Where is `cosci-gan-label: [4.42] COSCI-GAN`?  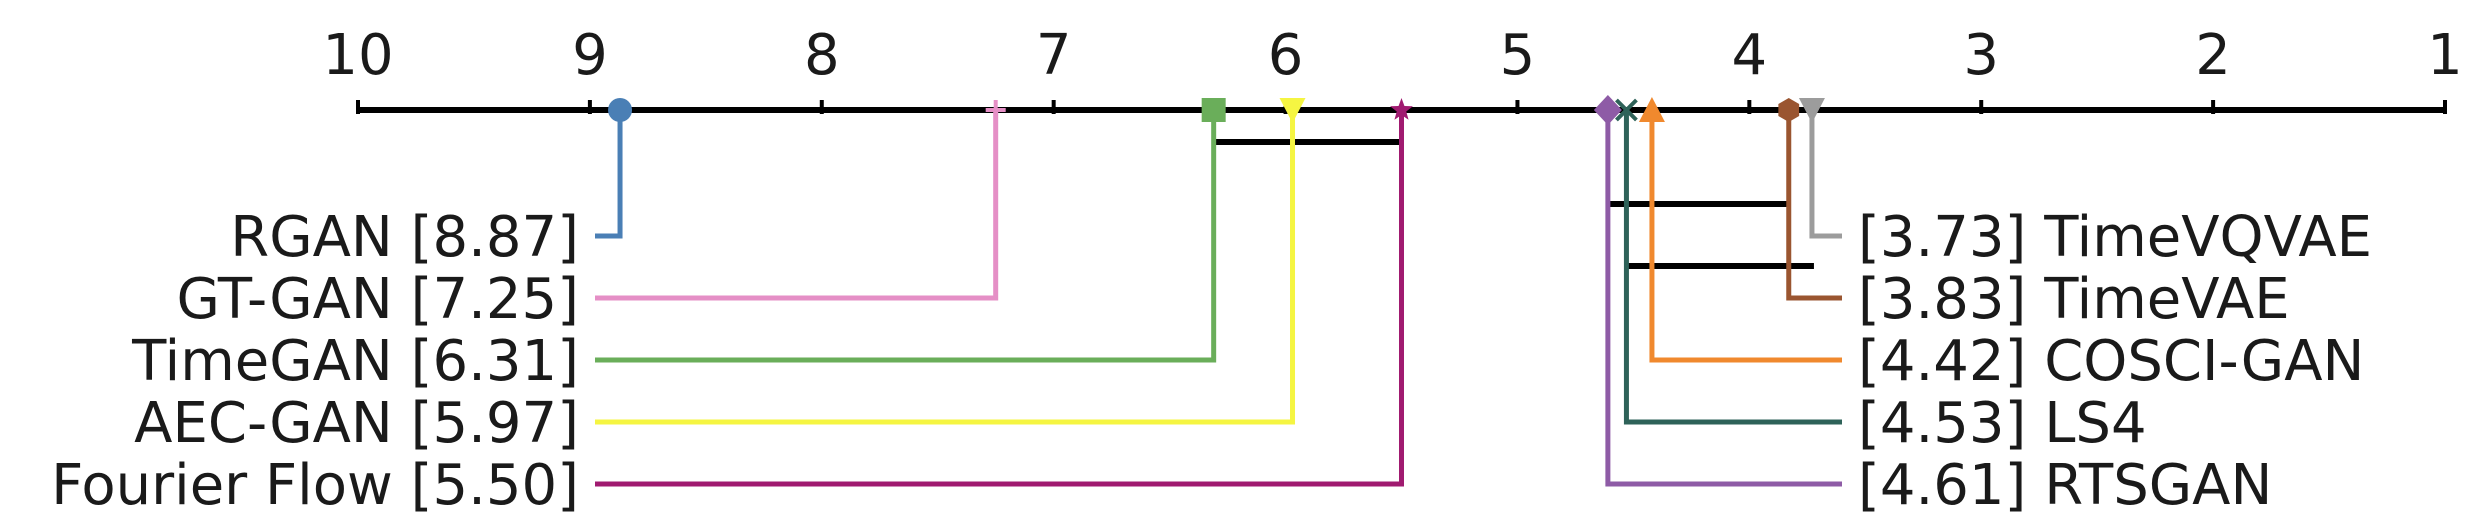
cosci-gan-label: [4.42] COSCI-GAN is located at coordinates (2111, 361).